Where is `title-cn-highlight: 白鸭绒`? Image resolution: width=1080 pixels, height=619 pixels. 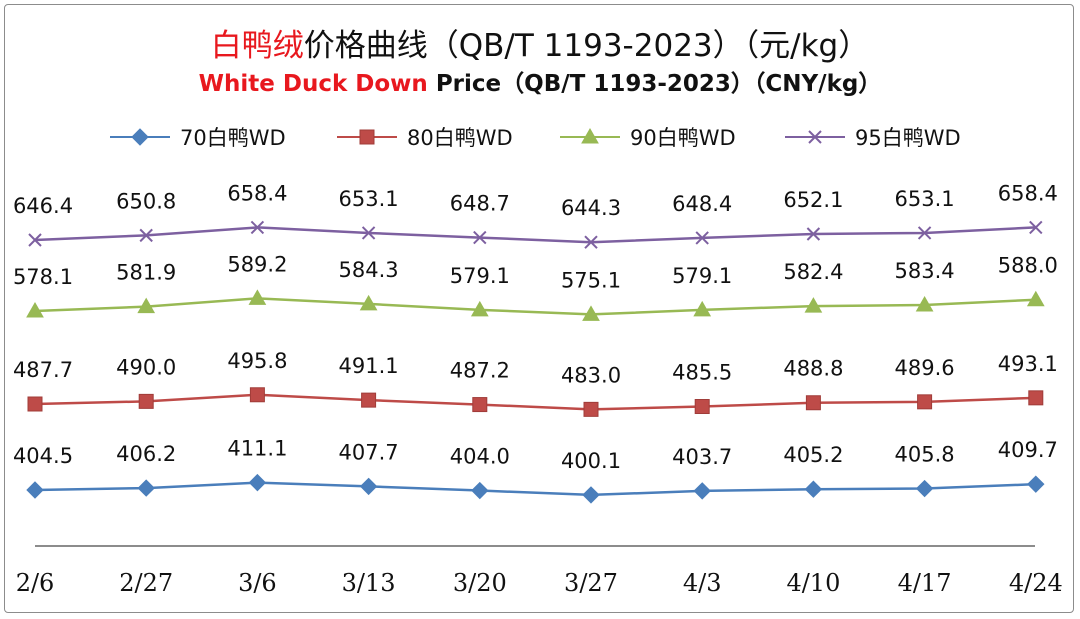
title-cn-highlight: 白鸭绒 is located at coordinates (257, 46).